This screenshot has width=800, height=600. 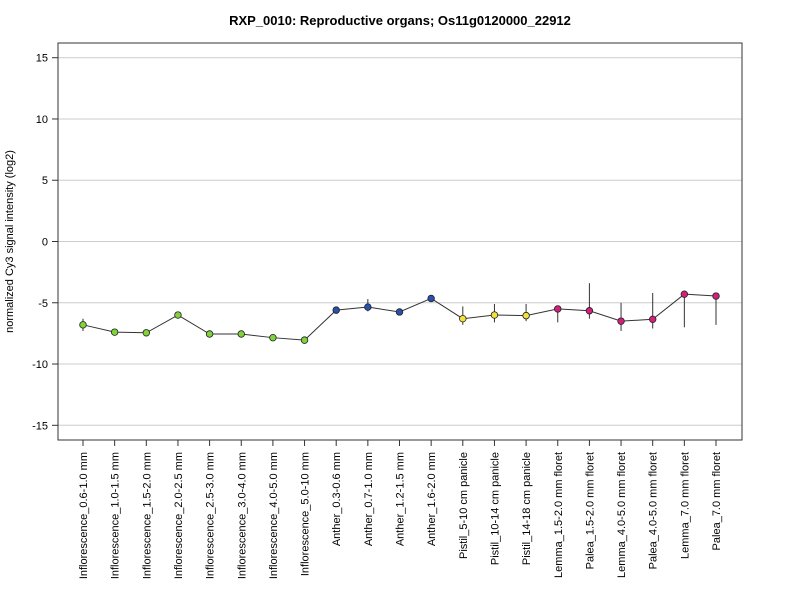 I want to click on y-axis-label: normalized Cy3 signal intensity (log2), so click(x=10, y=241).